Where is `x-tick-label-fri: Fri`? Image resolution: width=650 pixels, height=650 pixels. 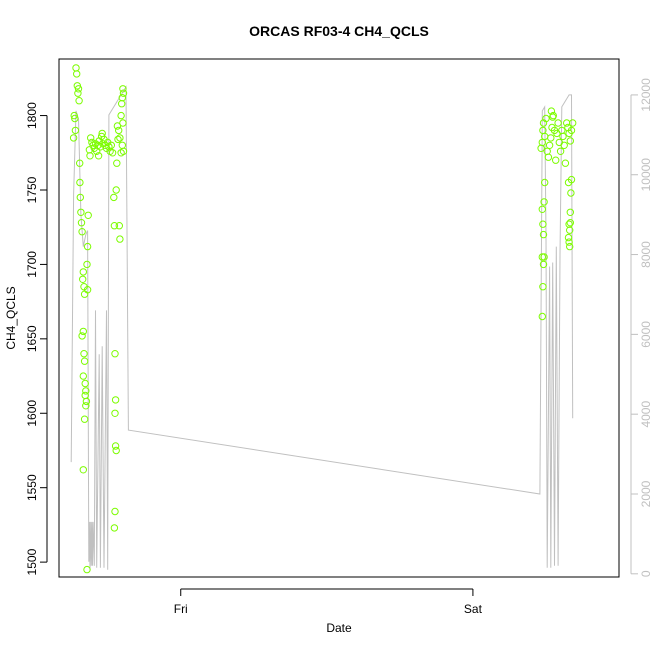
x-tick-label-fri: Fri is located at coordinates (181, 609).